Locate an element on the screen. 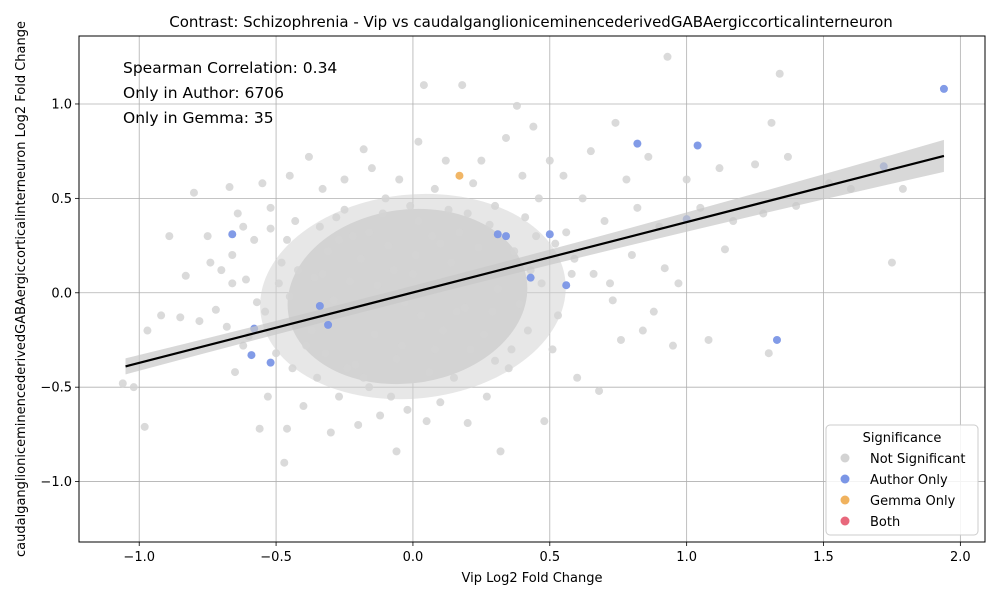 This screenshot has height=600, width=1000. y-tick-label: 0.0 is located at coordinates (61, 293).